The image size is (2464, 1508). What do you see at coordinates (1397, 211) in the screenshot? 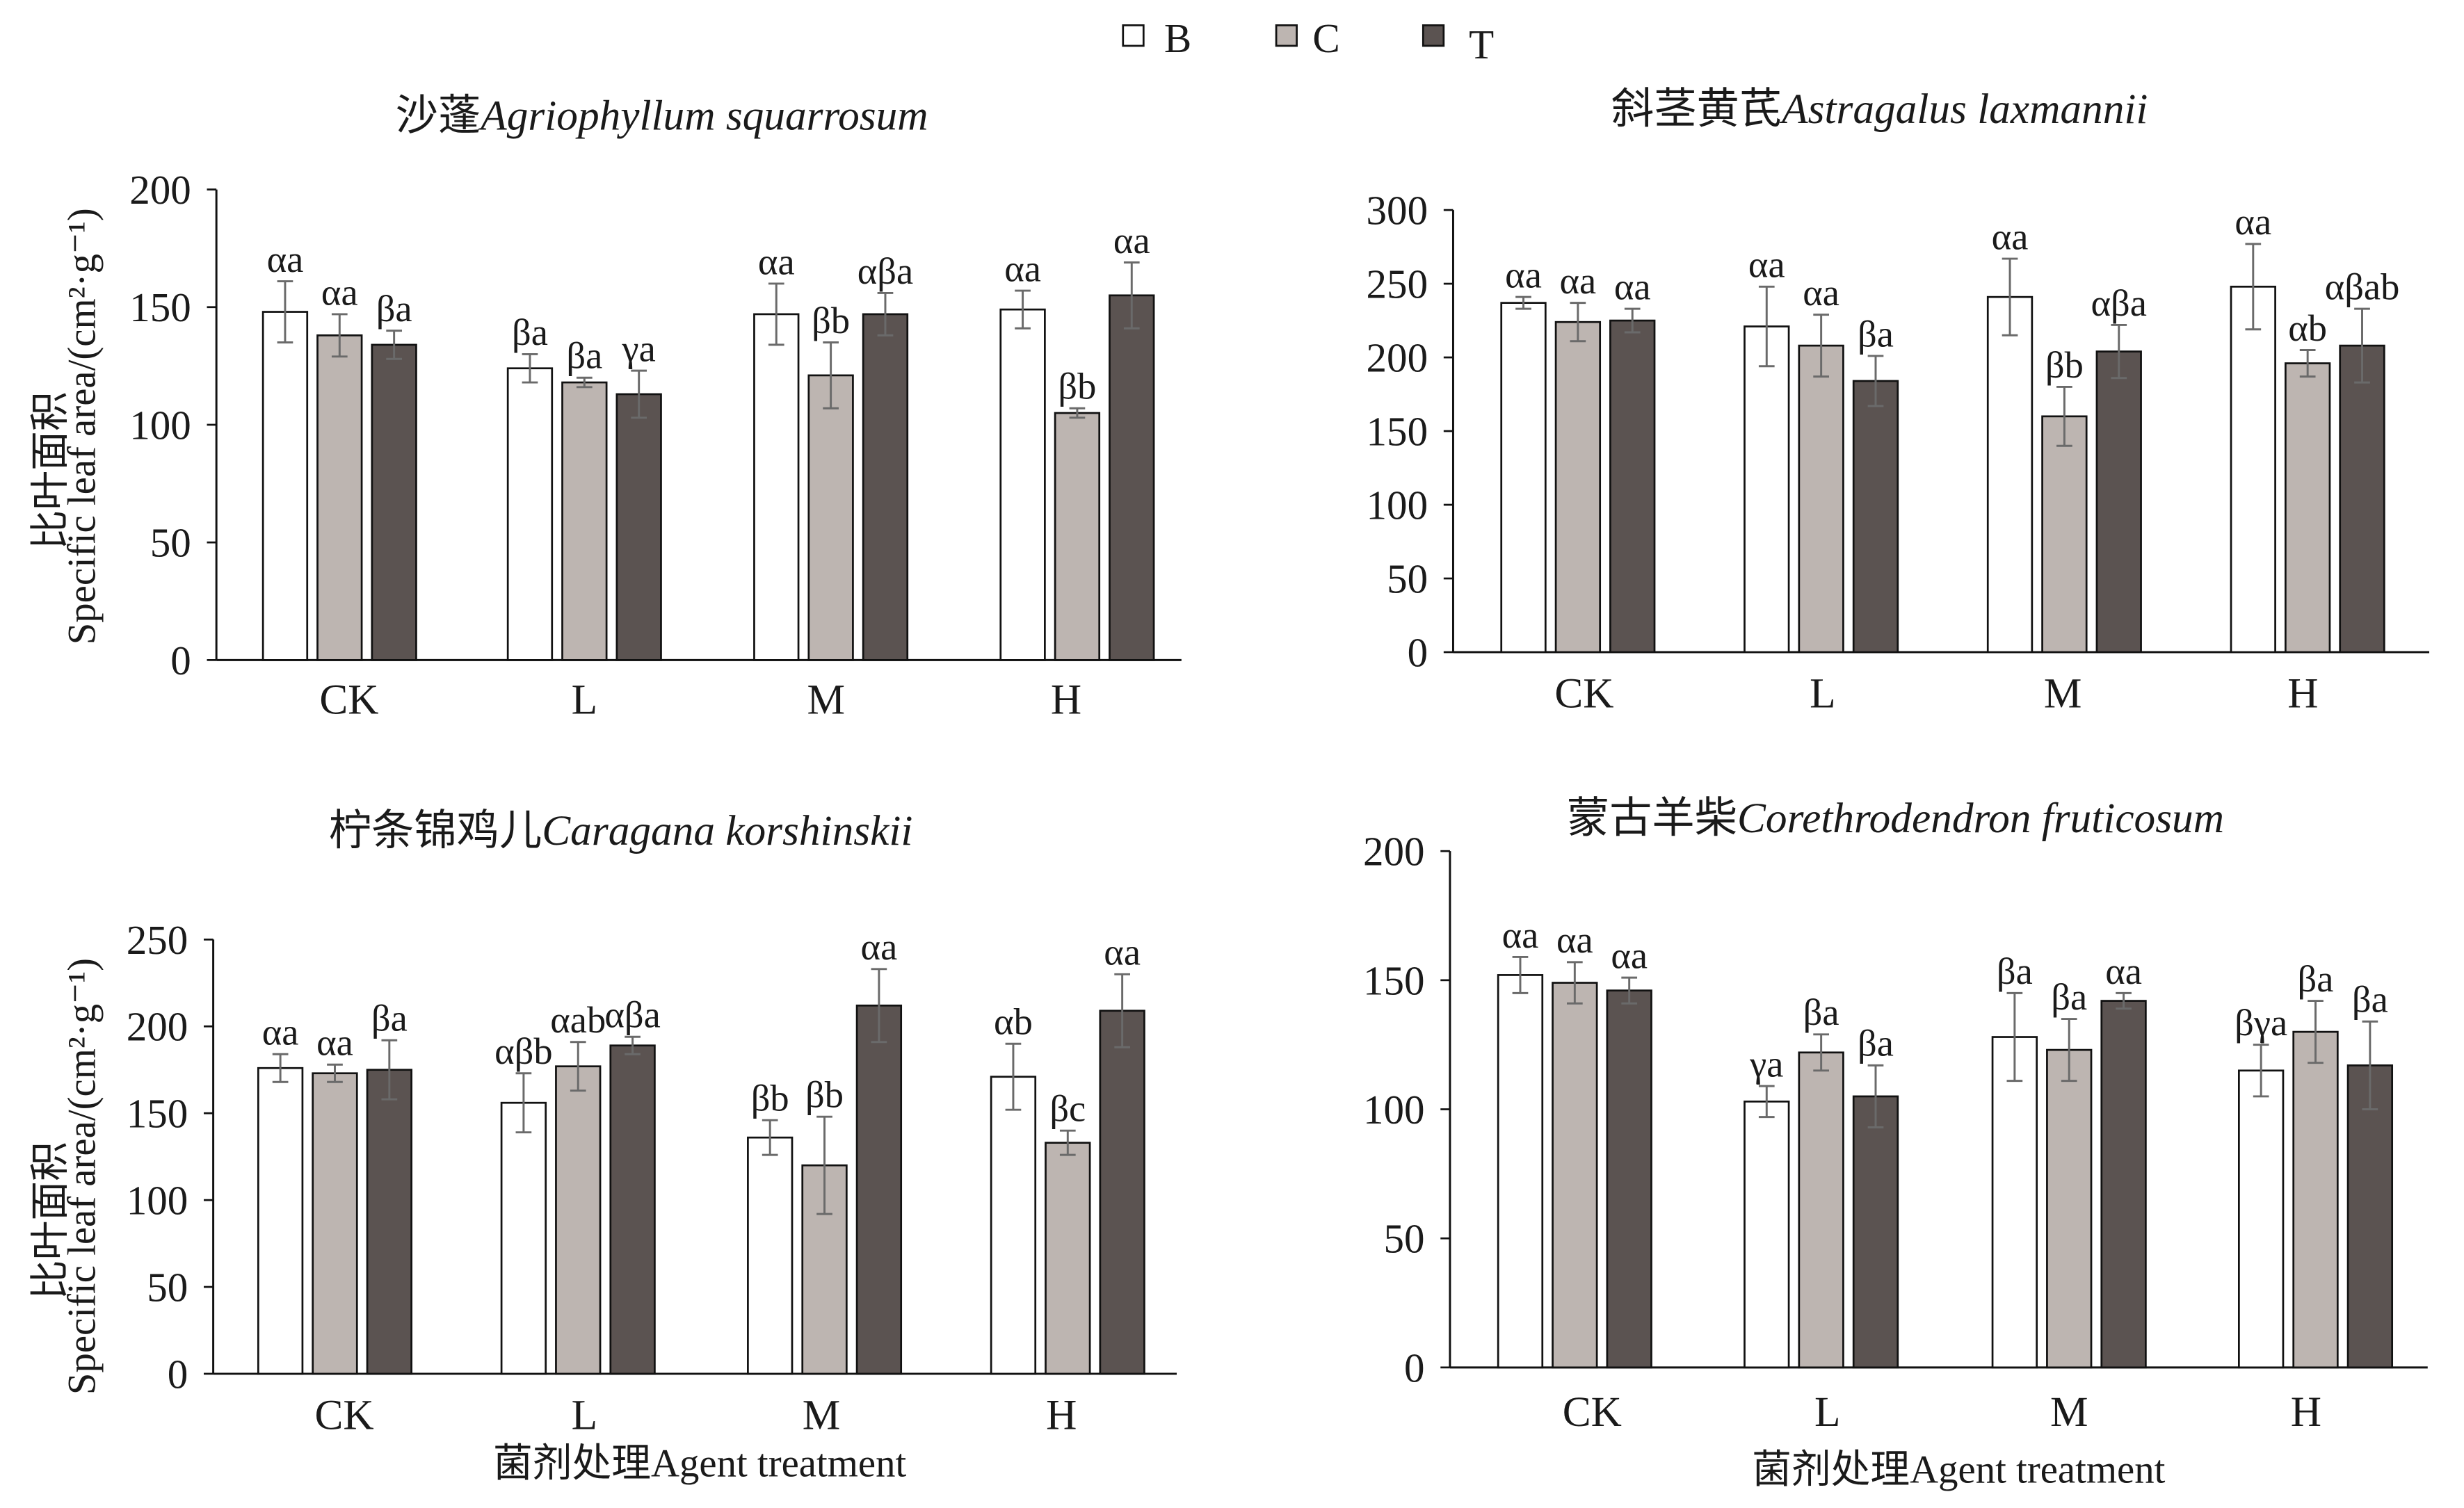
I see `y-tick-label: 300` at bounding box center [1397, 211].